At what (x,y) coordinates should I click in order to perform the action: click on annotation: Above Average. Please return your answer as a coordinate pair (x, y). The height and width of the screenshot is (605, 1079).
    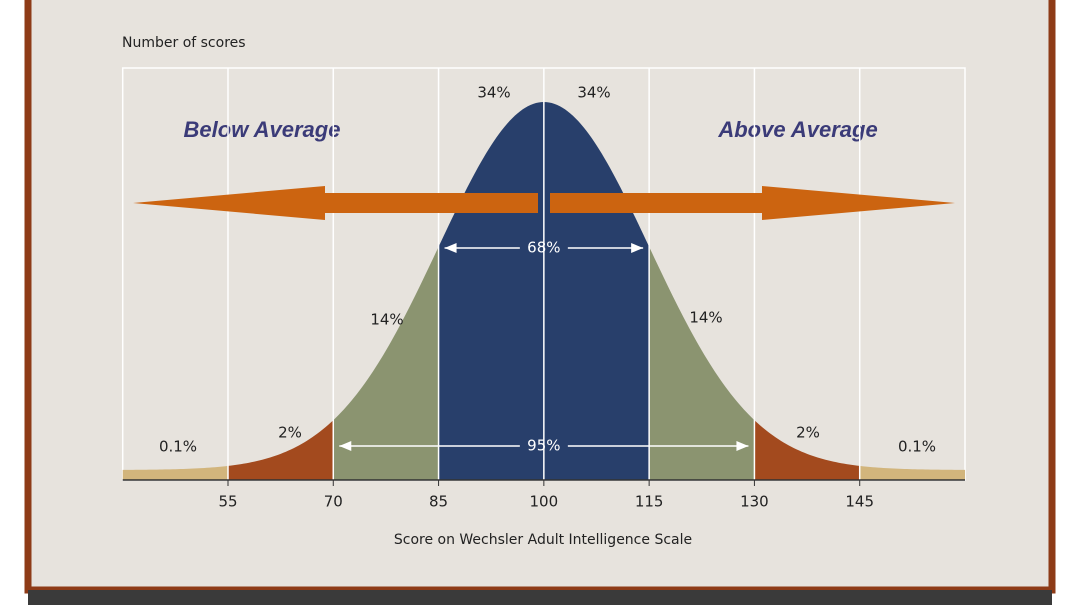
    Looking at the image, I should click on (797, 129).